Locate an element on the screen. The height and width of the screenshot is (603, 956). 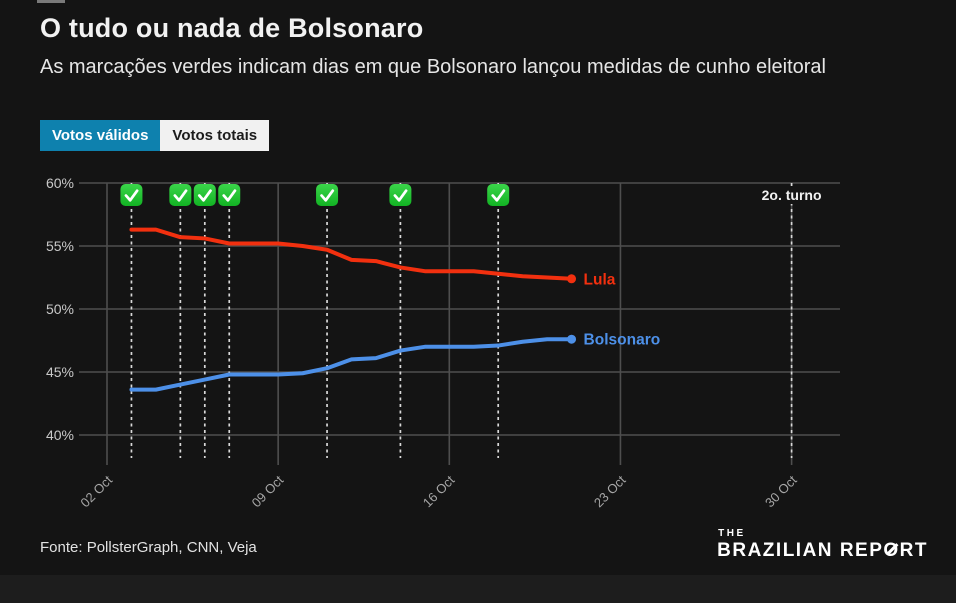
y-tick-label: 50% is located at coordinates (60, 309).